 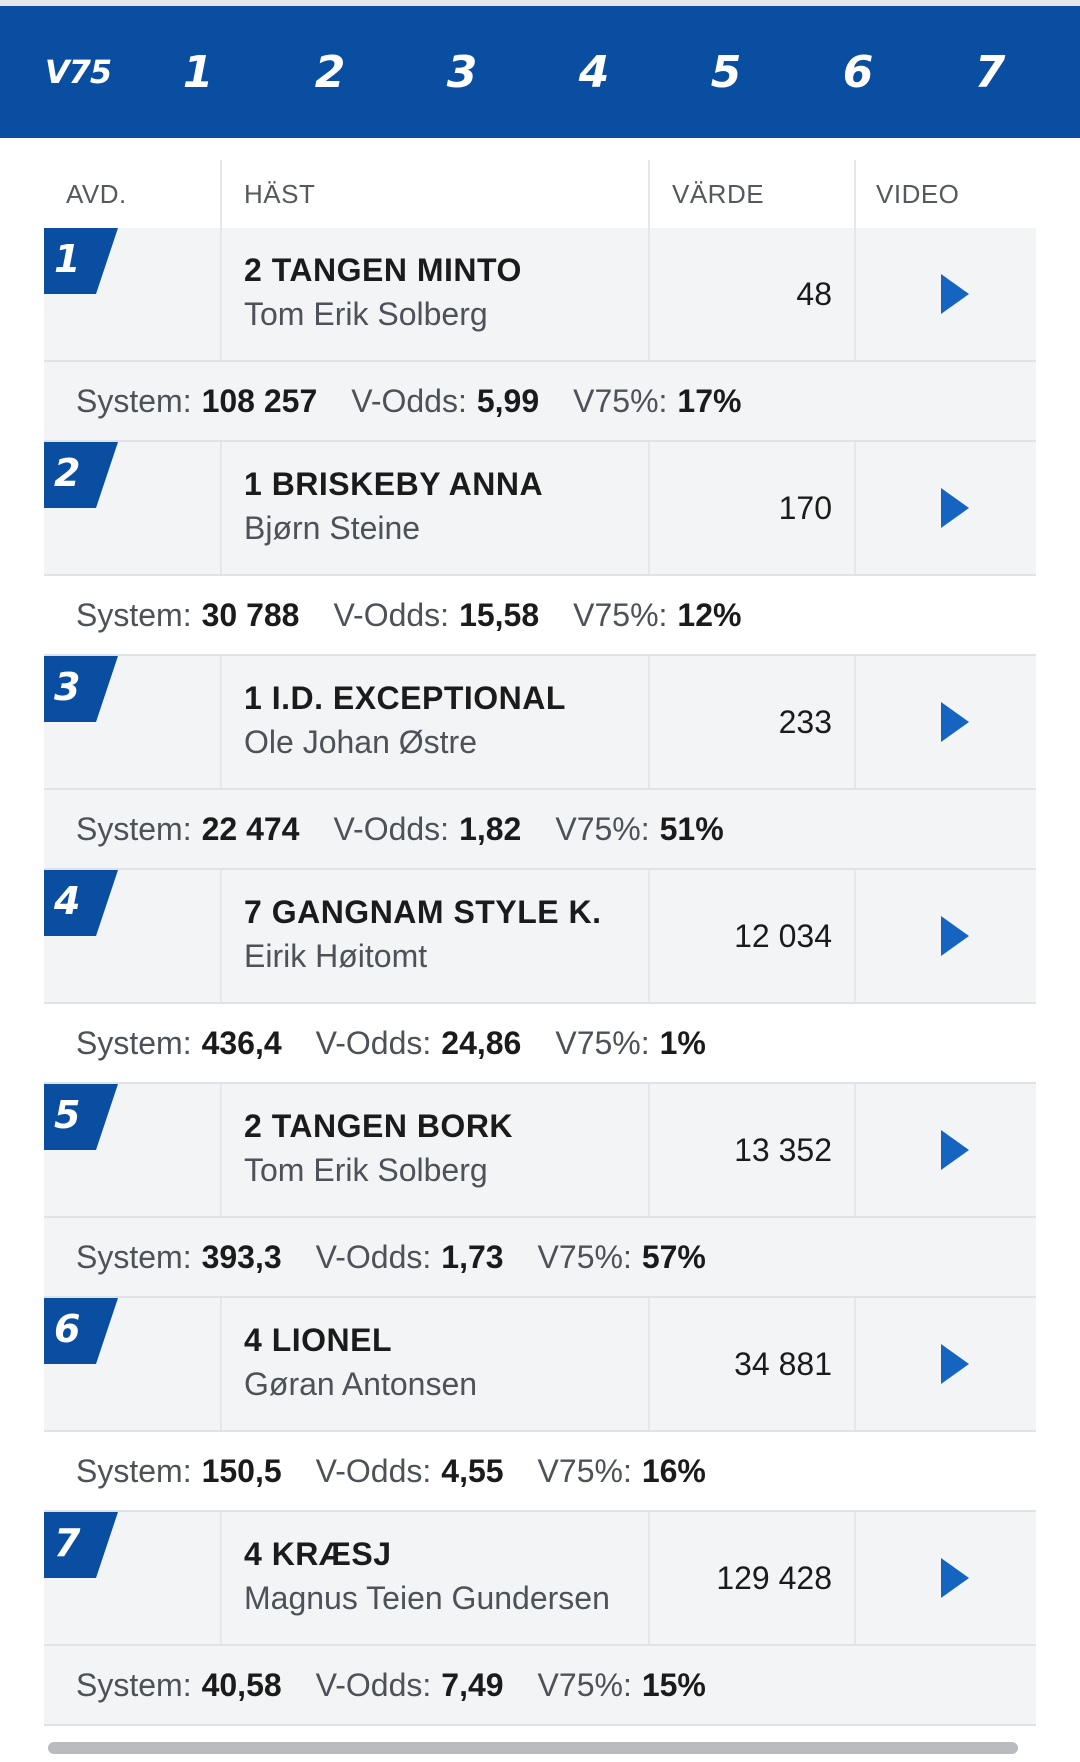 What do you see at coordinates (435, 936) in the screenshot?
I see `horse-cell: 7 GANGNAM STYLE K. Eirik Høitomt` at bounding box center [435, 936].